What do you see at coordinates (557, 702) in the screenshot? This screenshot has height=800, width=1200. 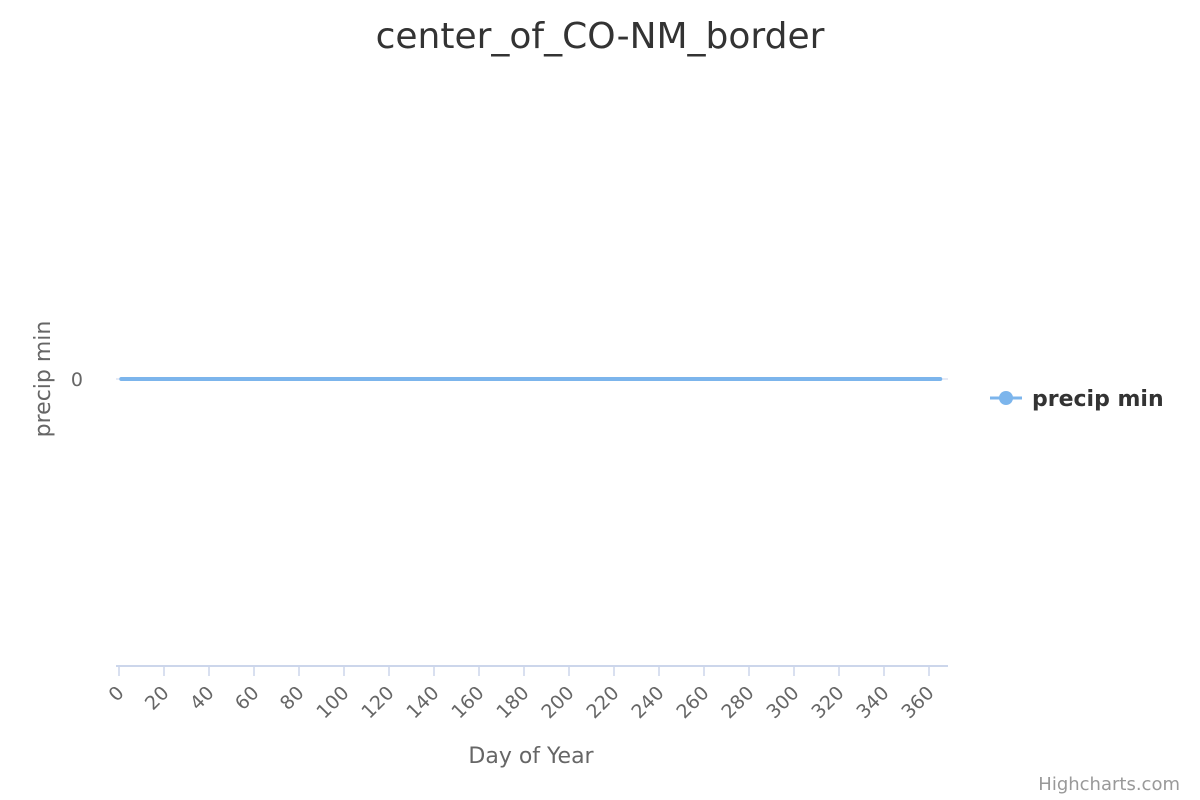 I see `x-tick-label: 200` at bounding box center [557, 702].